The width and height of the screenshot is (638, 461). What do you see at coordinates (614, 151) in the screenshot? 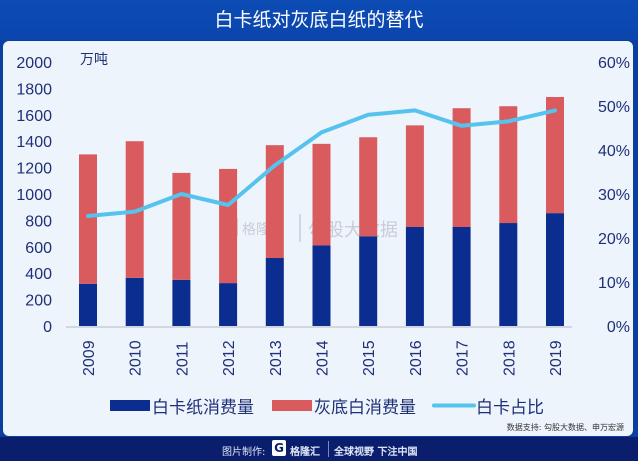
I see `y2-tick-label: 40%` at bounding box center [614, 151].